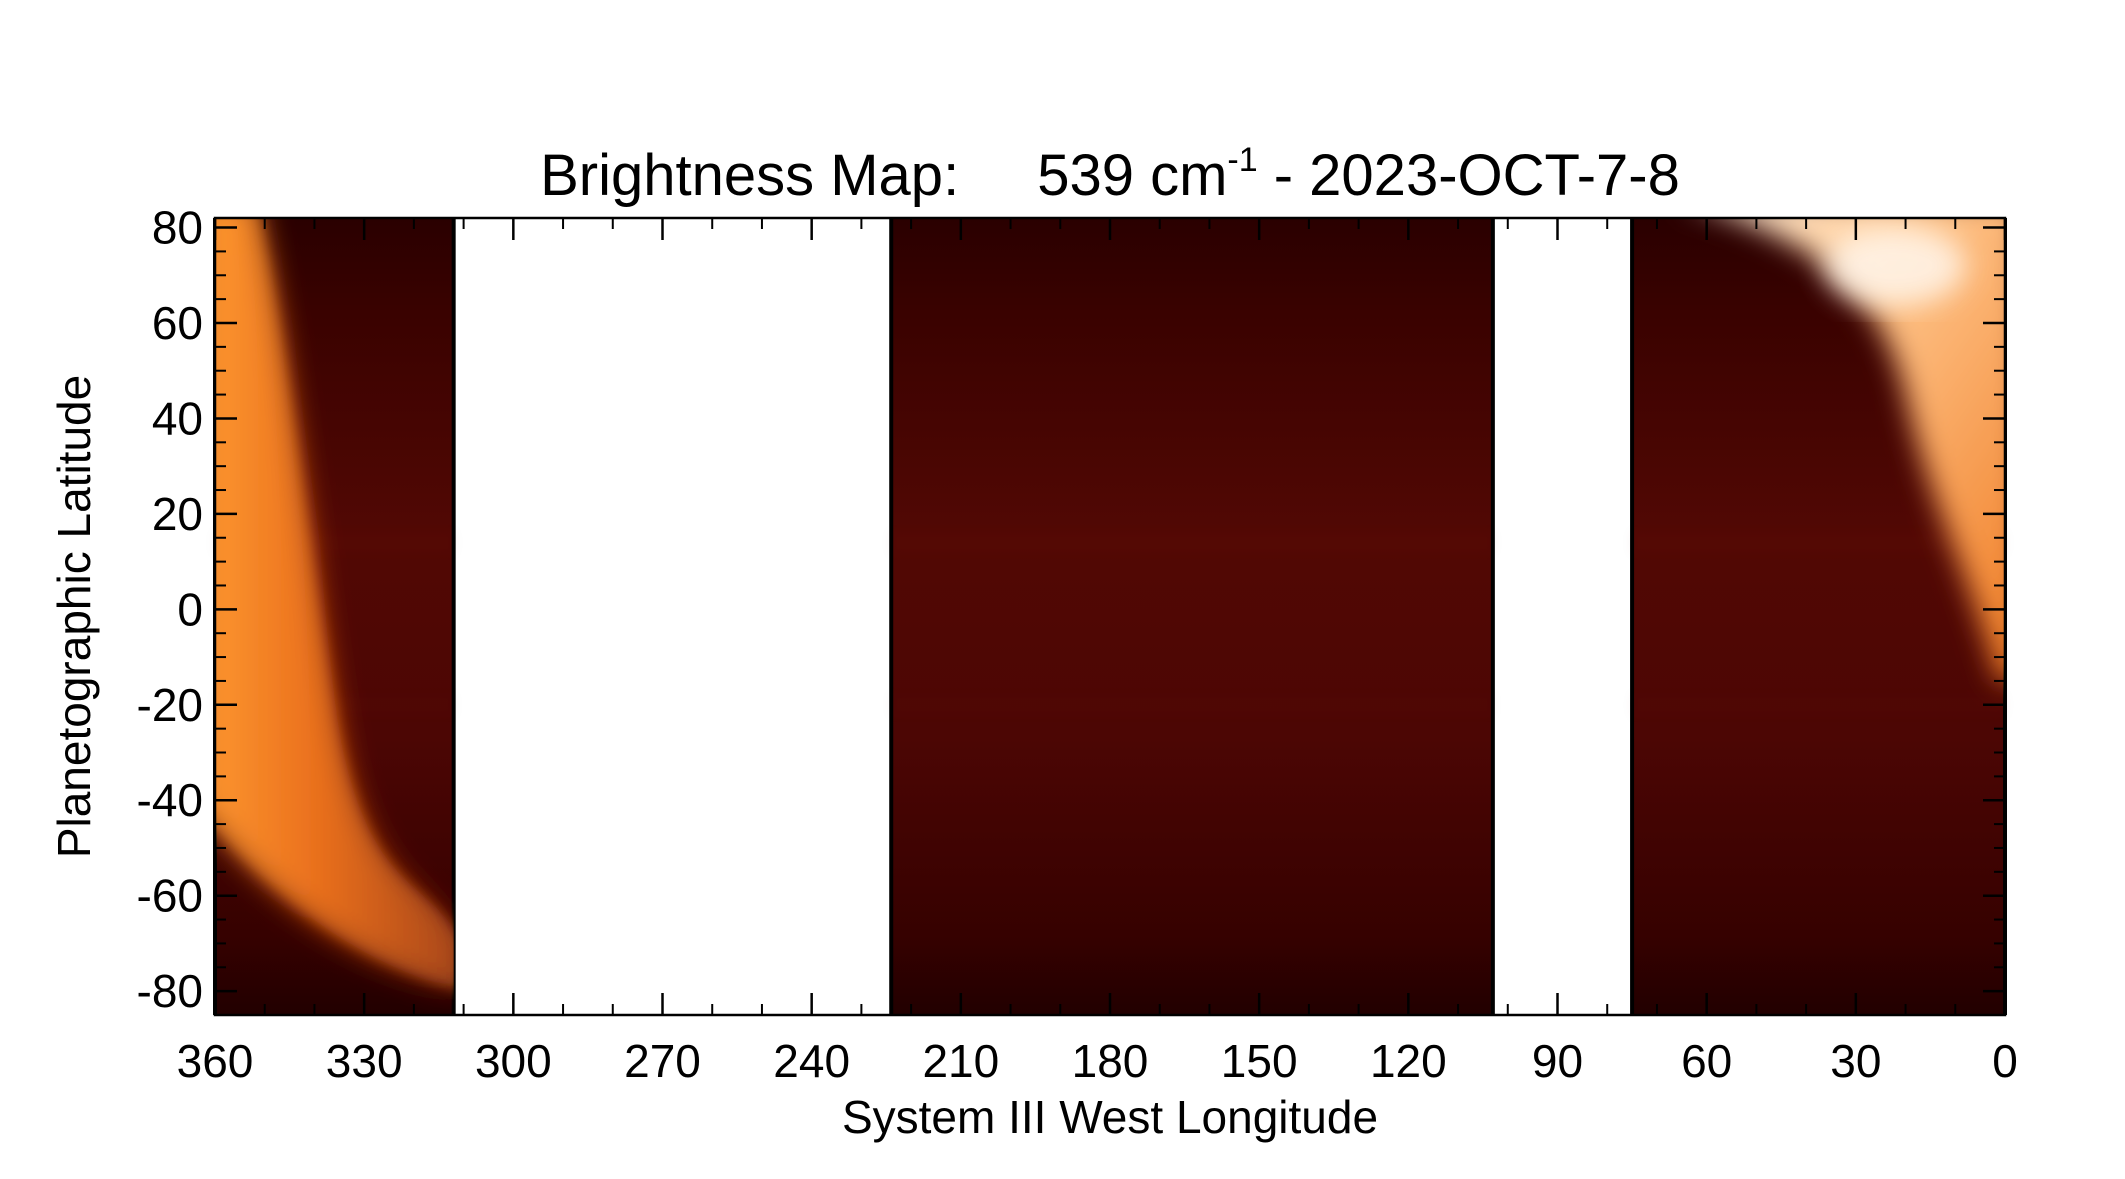 Image resolution: width=2125 pixels, height=1179 pixels. I want to click on x-tick-label: 0, so click(2005, 1061).